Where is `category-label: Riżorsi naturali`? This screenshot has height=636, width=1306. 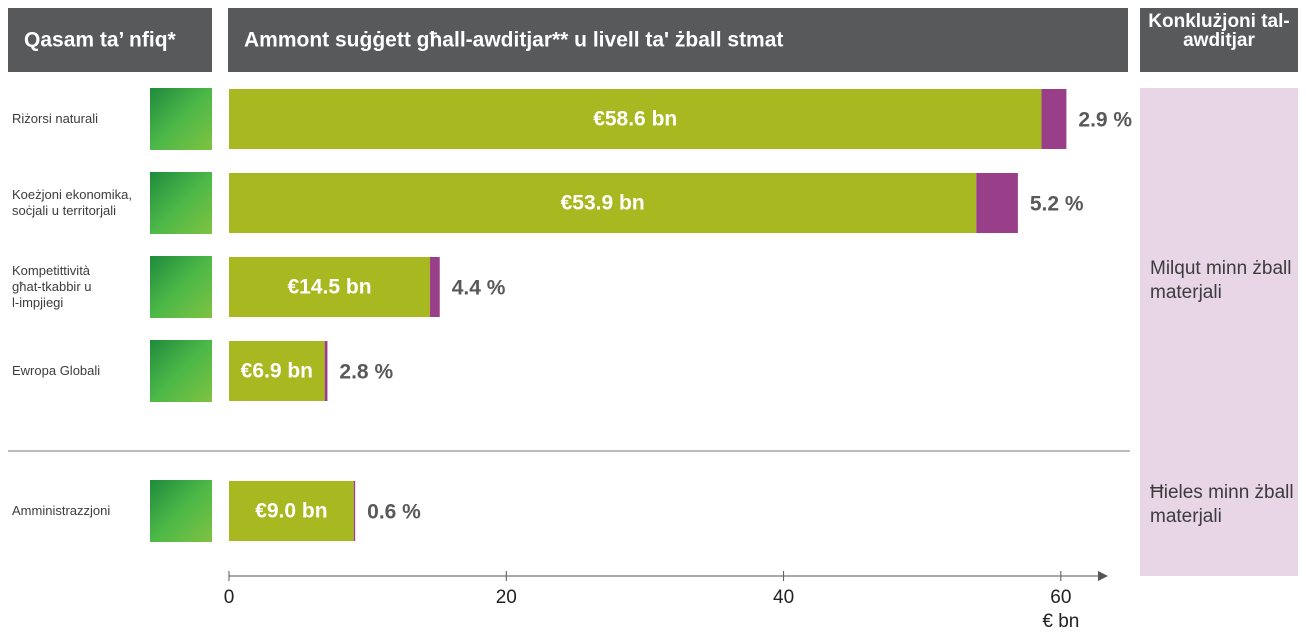 category-label: Riżorsi naturali is located at coordinates (55, 118).